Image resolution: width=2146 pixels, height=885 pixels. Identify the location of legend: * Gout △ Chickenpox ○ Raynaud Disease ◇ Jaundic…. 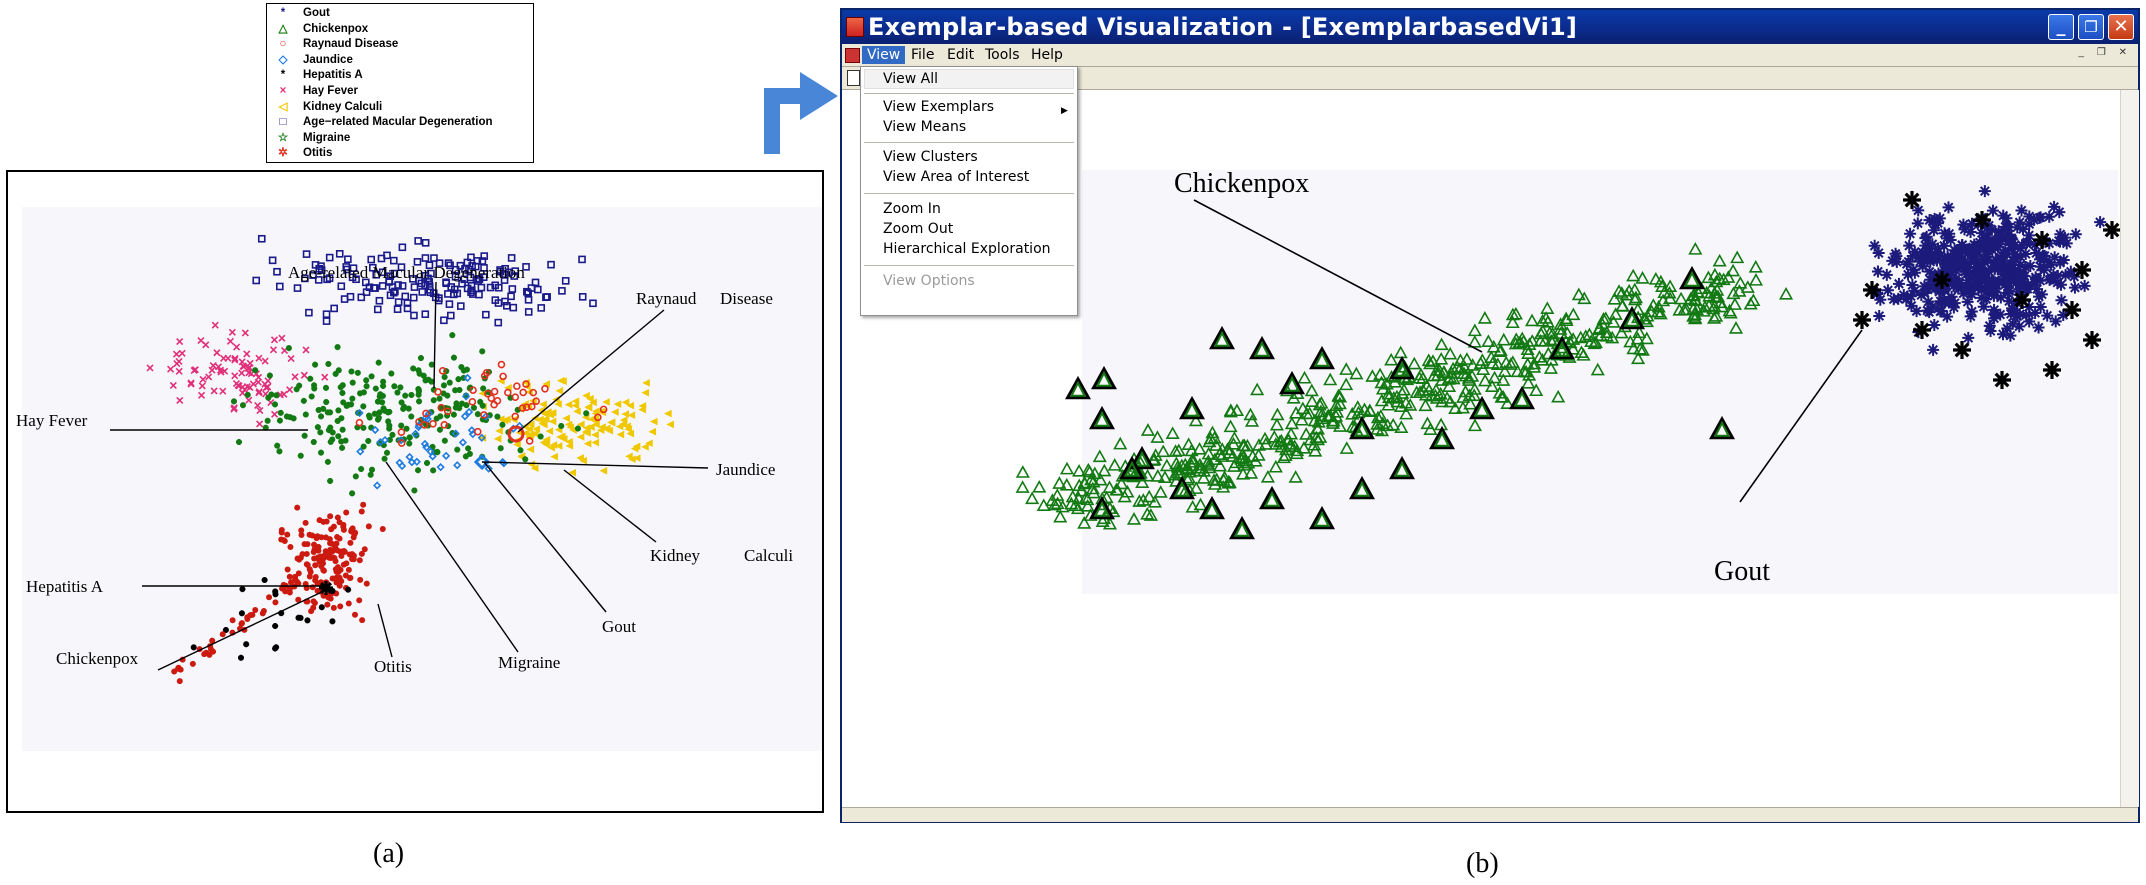
(400, 83).